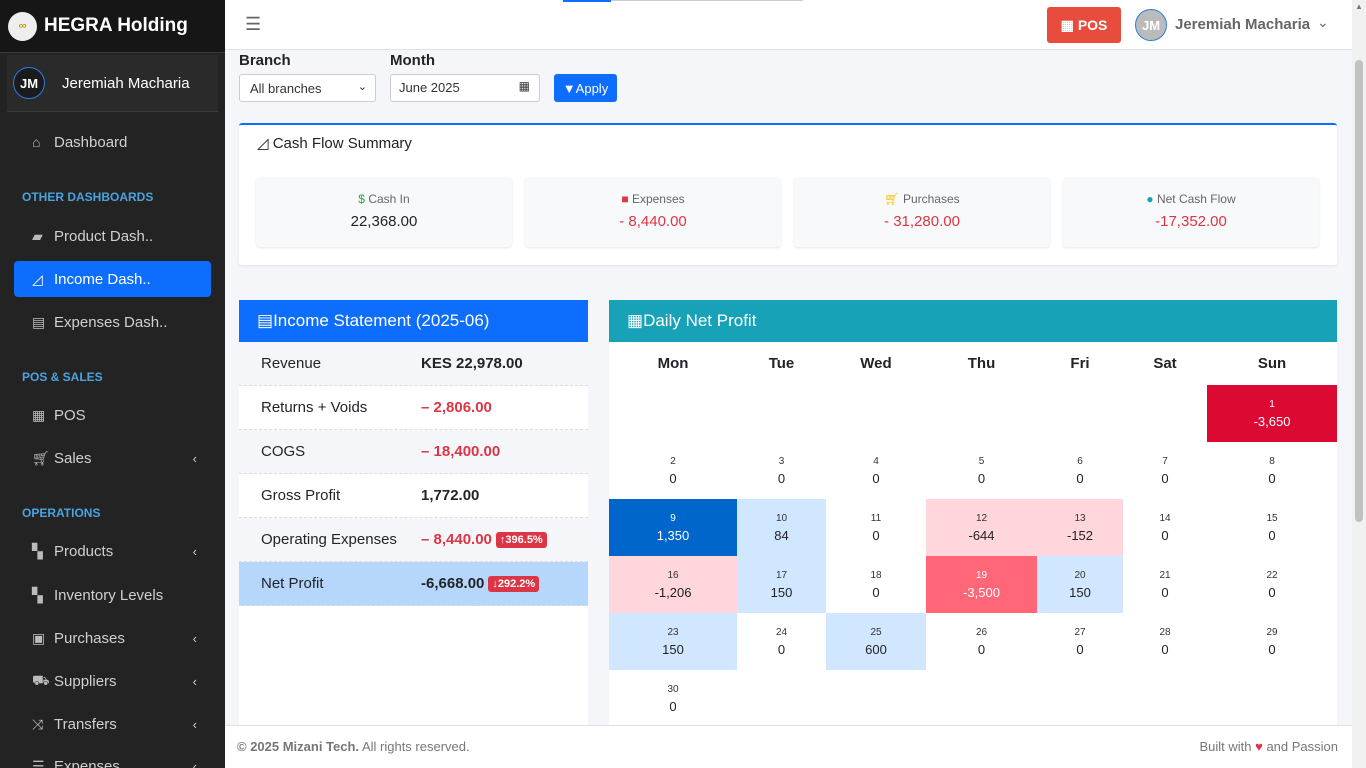  I want to click on calendar-day: 20 150, so click(1080, 584).